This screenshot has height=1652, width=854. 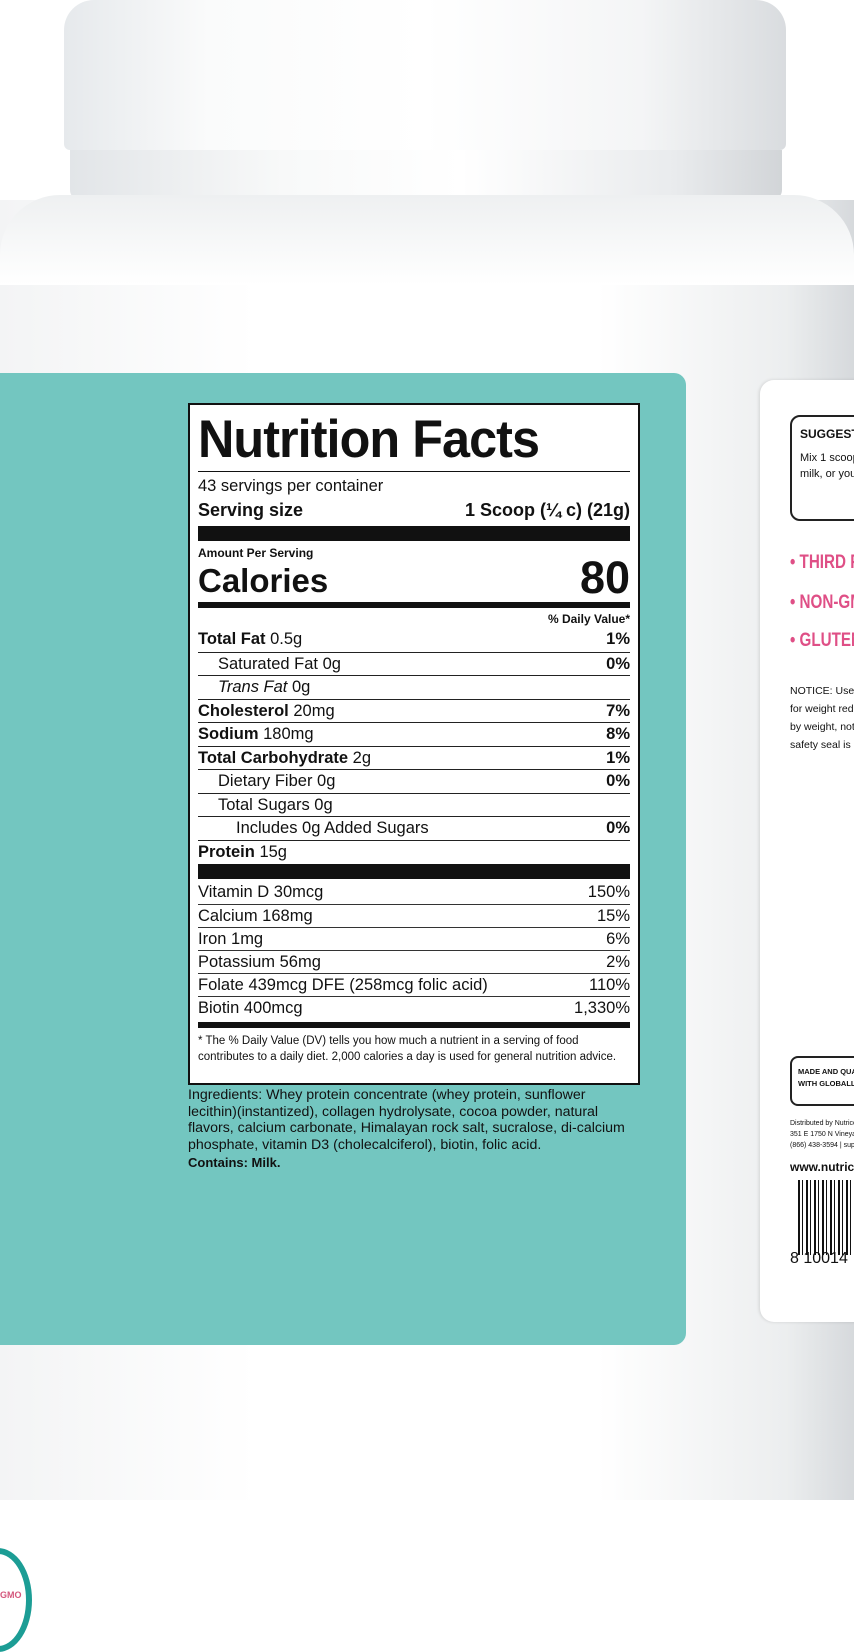 I want to click on nutrient-label: Includes 0g Added Sugars, so click(x=332, y=828).